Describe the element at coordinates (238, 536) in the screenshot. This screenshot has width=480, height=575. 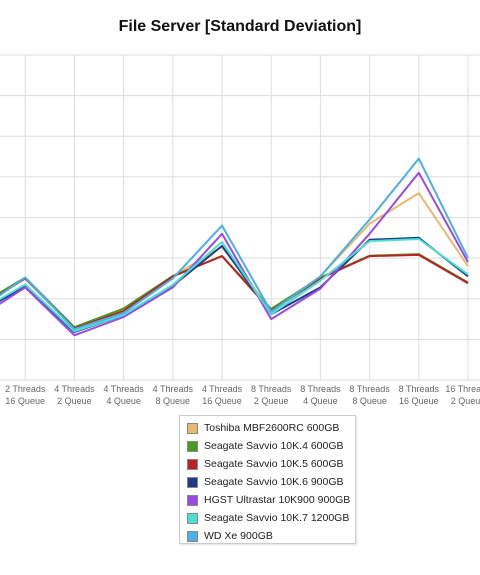
I see `legend-label: WD Xe 900GB` at that location.